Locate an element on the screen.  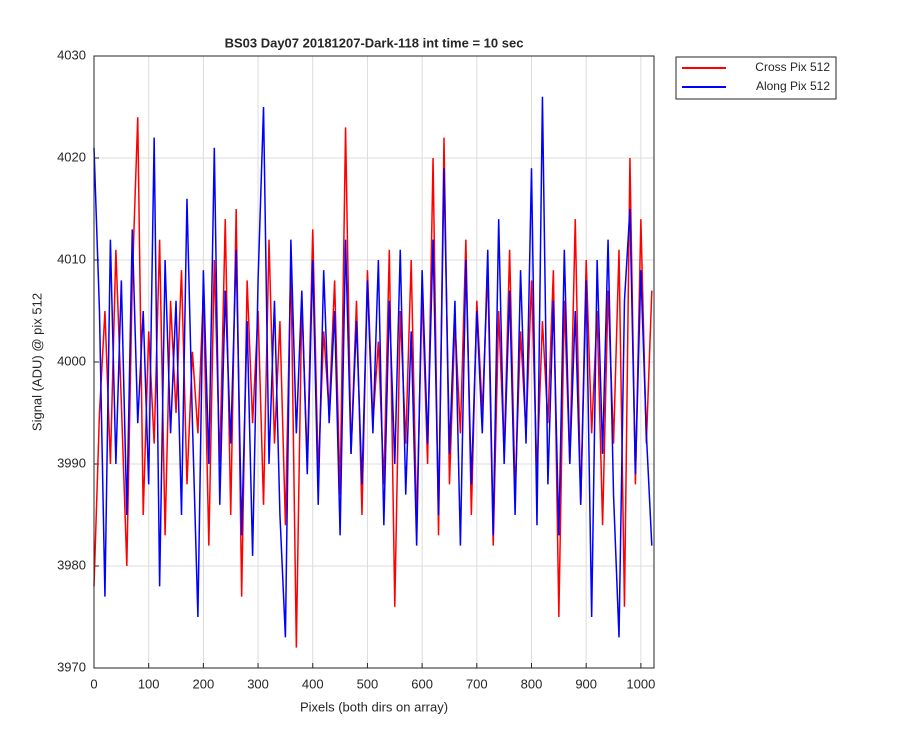
legend-label: Cross Pix 512 is located at coordinates (792, 67).